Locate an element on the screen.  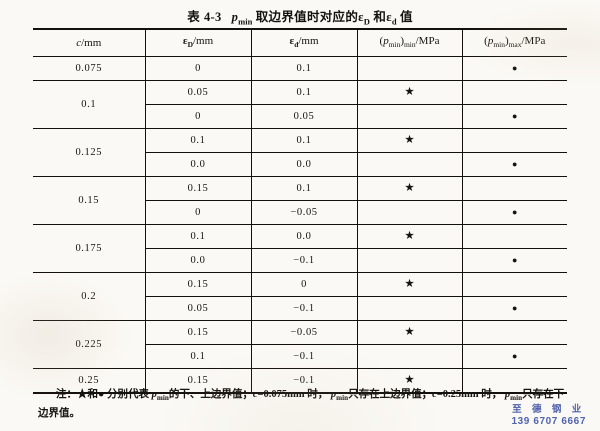
footnote-prefix: 注： is located at coordinates (67, 394).